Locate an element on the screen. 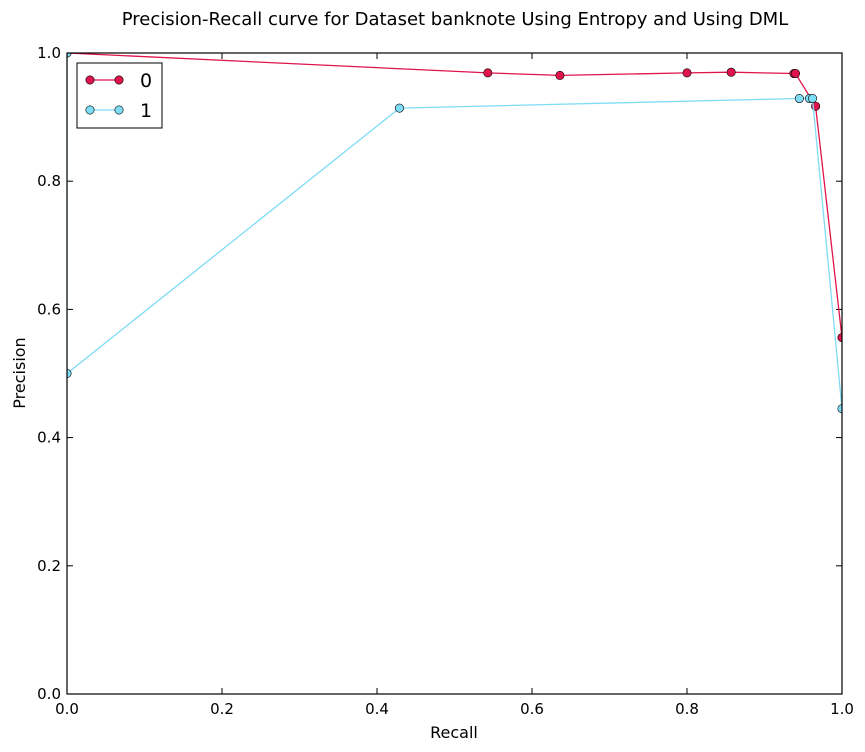  legend-label-0: 0 is located at coordinates (146, 81).